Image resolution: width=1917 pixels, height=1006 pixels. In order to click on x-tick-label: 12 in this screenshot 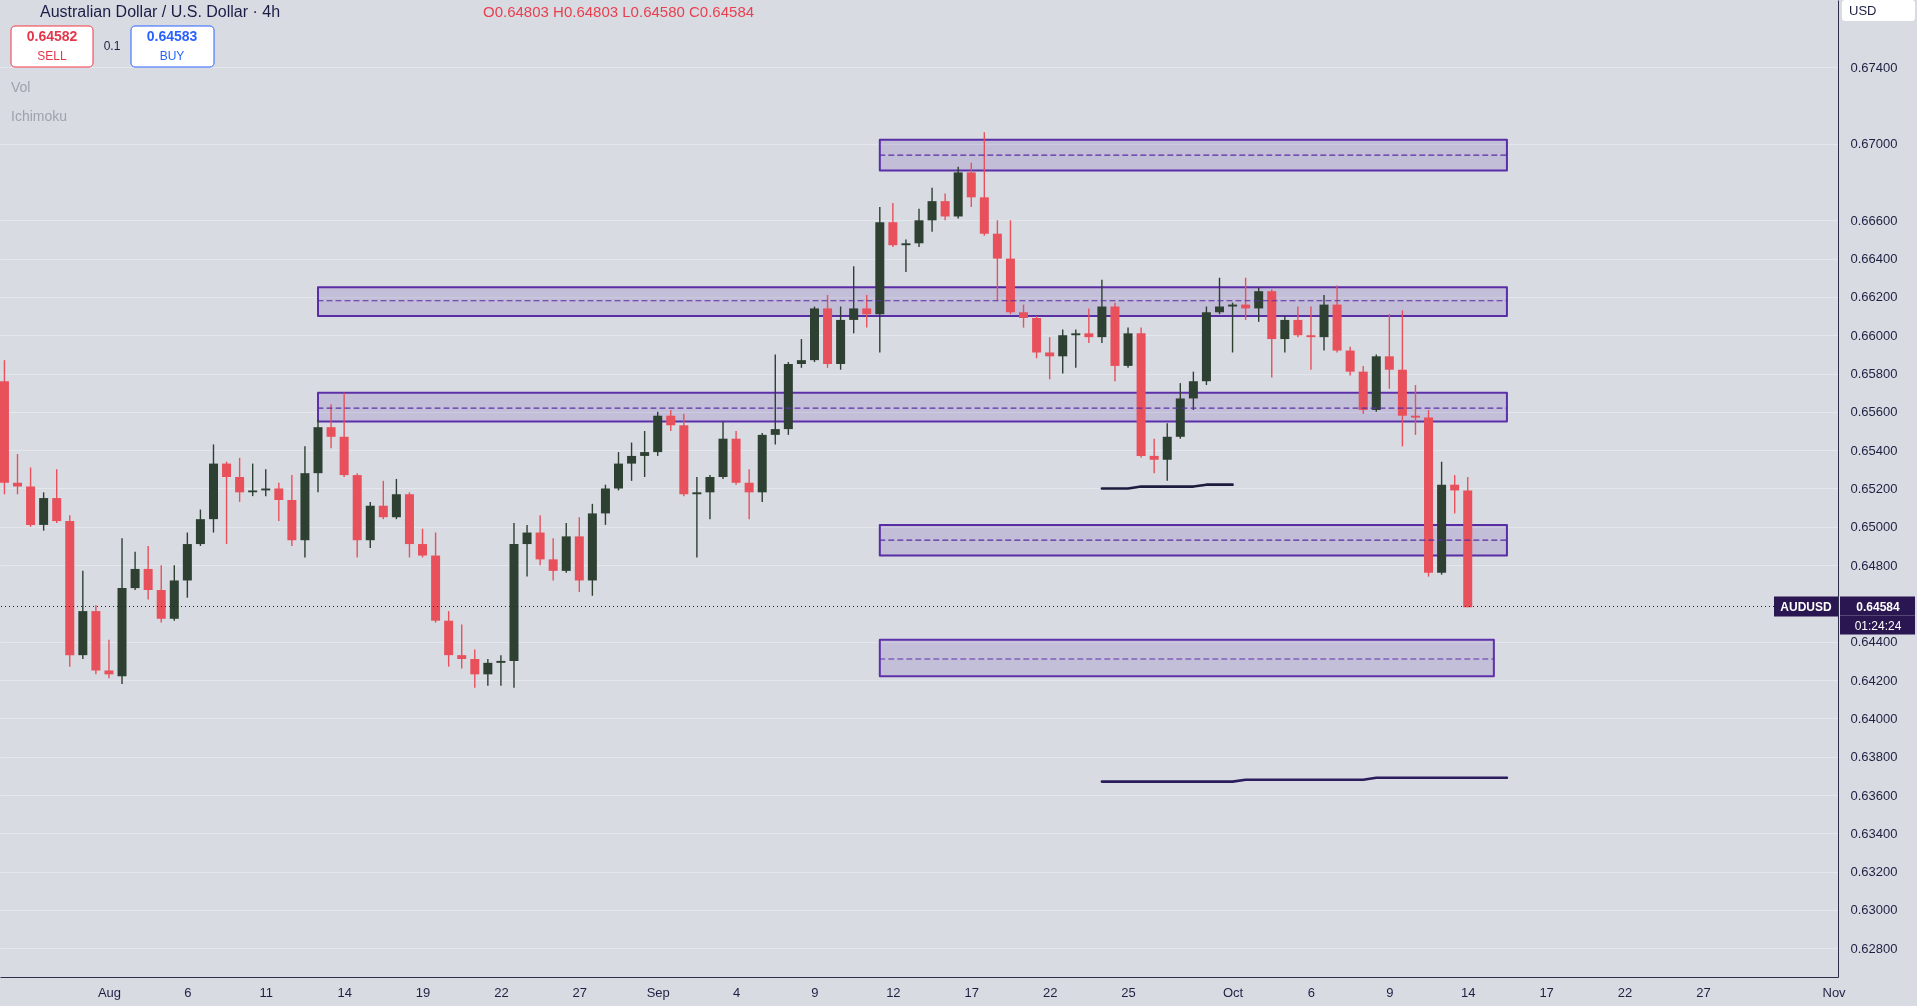, I will do `click(893, 992)`.